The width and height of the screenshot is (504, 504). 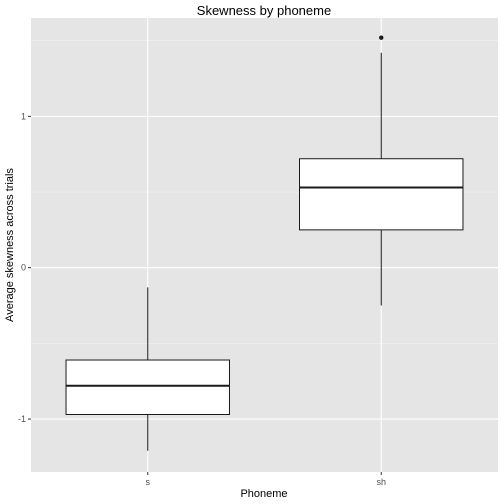 I want to click on x-tick-label: sh, so click(x=381, y=482).